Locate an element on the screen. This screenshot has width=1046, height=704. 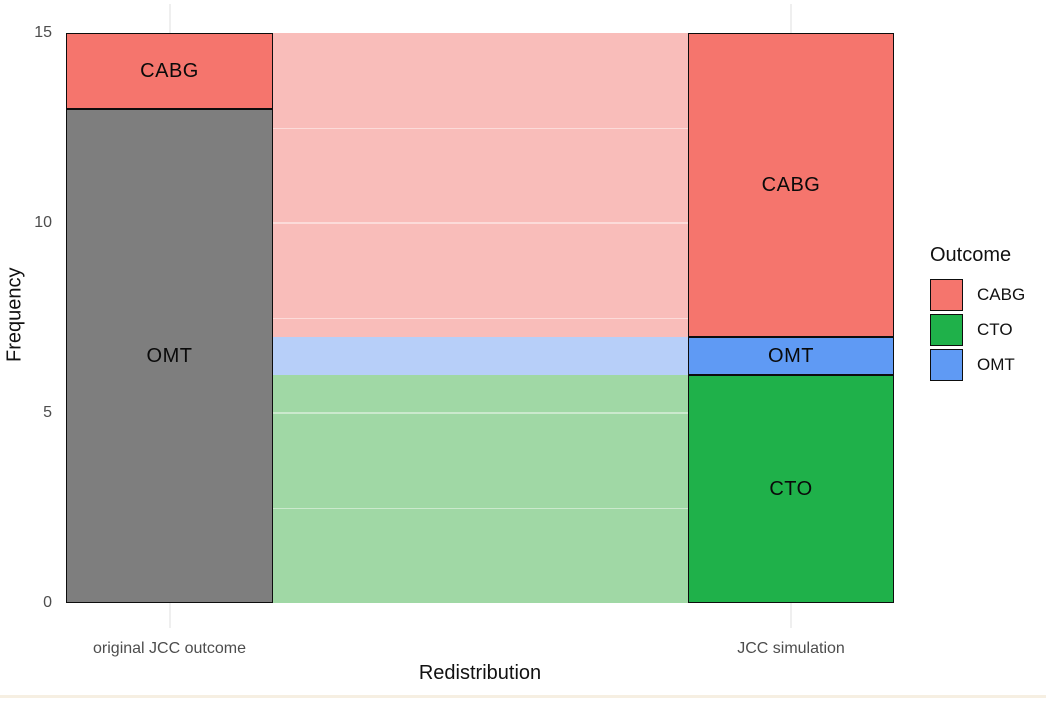
legend: Outcome CABG CTO OMT is located at coordinates (985, 314).